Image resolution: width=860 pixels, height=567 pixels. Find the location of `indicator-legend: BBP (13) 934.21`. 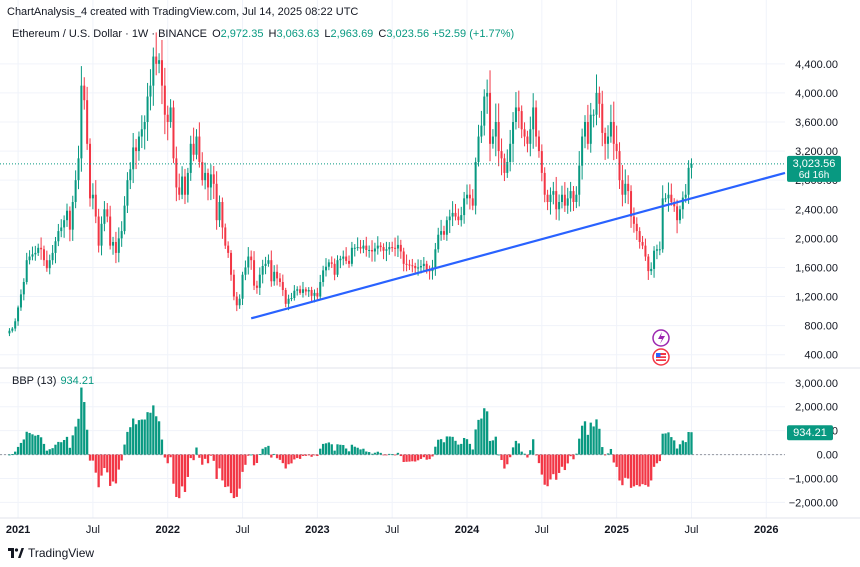

indicator-legend: BBP (13) 934.21 is located at coordinates (53, 381).